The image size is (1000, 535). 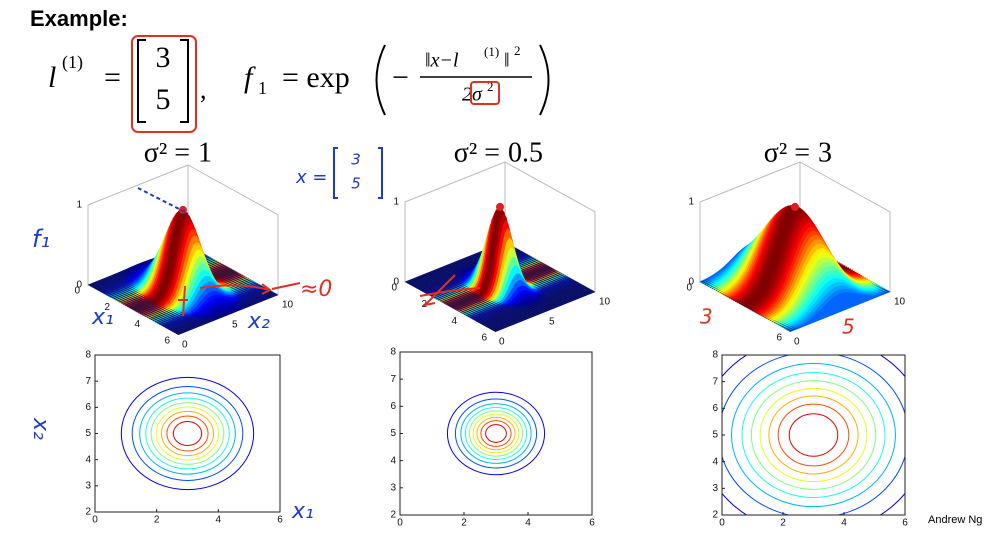 What do you see at coordinates (797, 341) in the screenshot?
I see `x2-tick-label: 0` at bounding box center [797, 341].